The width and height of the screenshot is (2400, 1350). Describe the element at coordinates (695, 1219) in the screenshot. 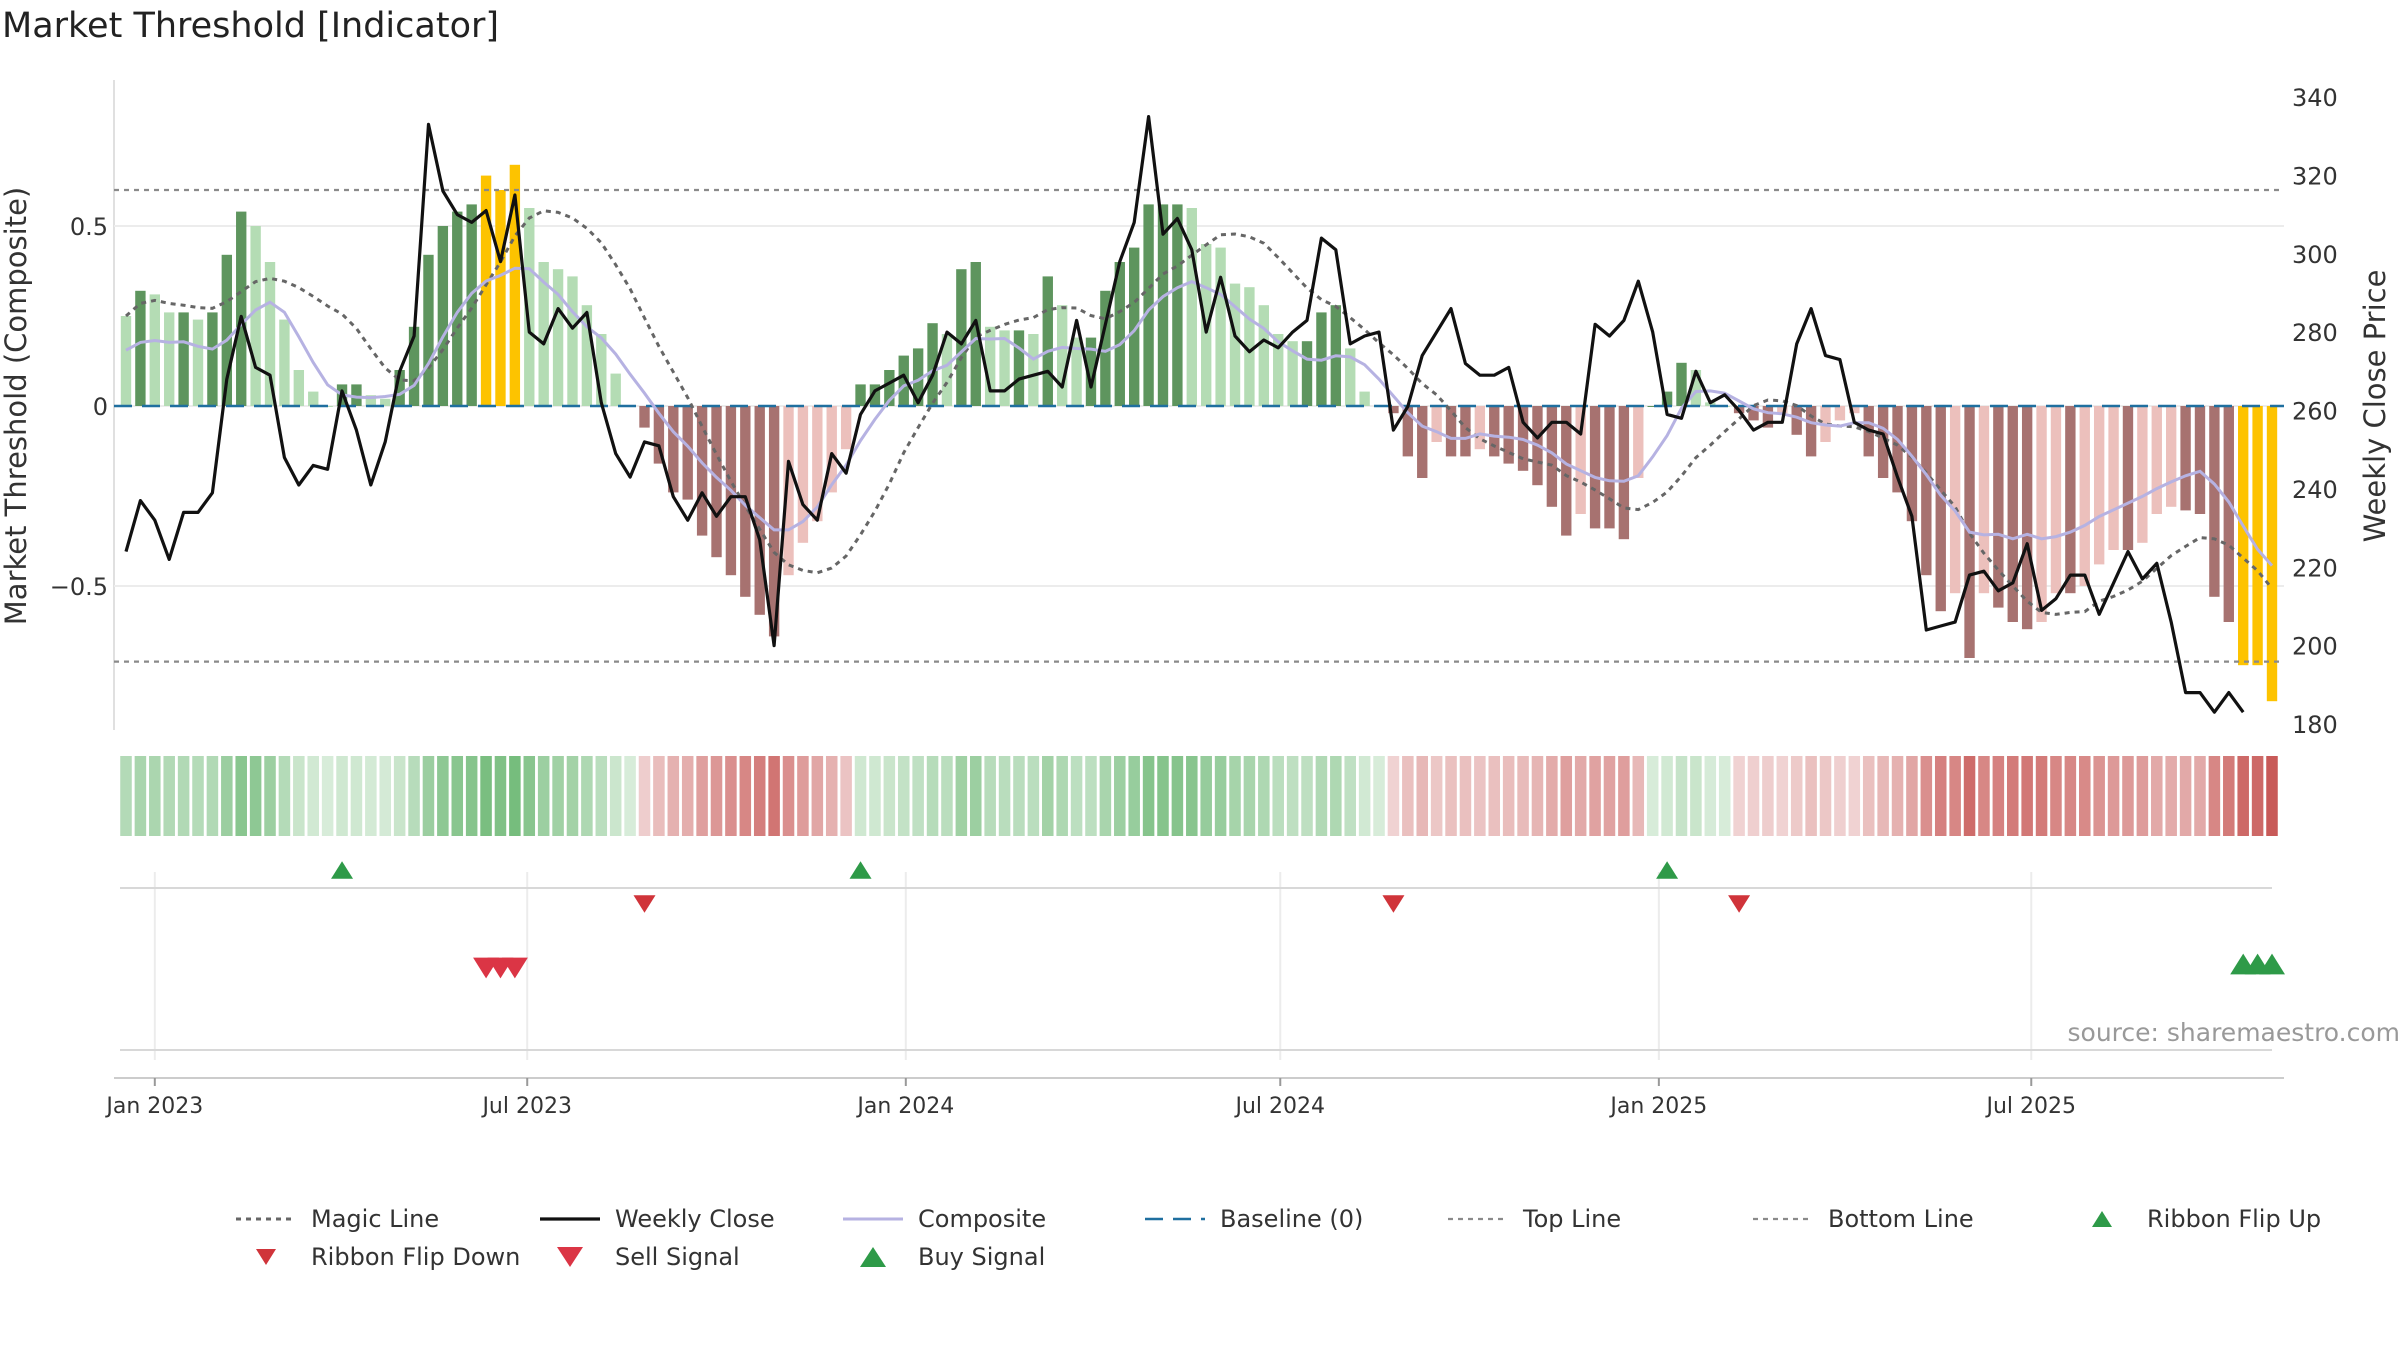

I see `legend-label: Weekly Close` at that location.